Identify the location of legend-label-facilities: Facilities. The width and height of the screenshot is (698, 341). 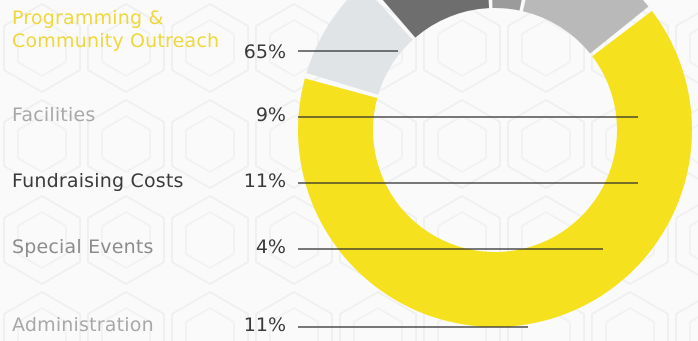
(54, 115).